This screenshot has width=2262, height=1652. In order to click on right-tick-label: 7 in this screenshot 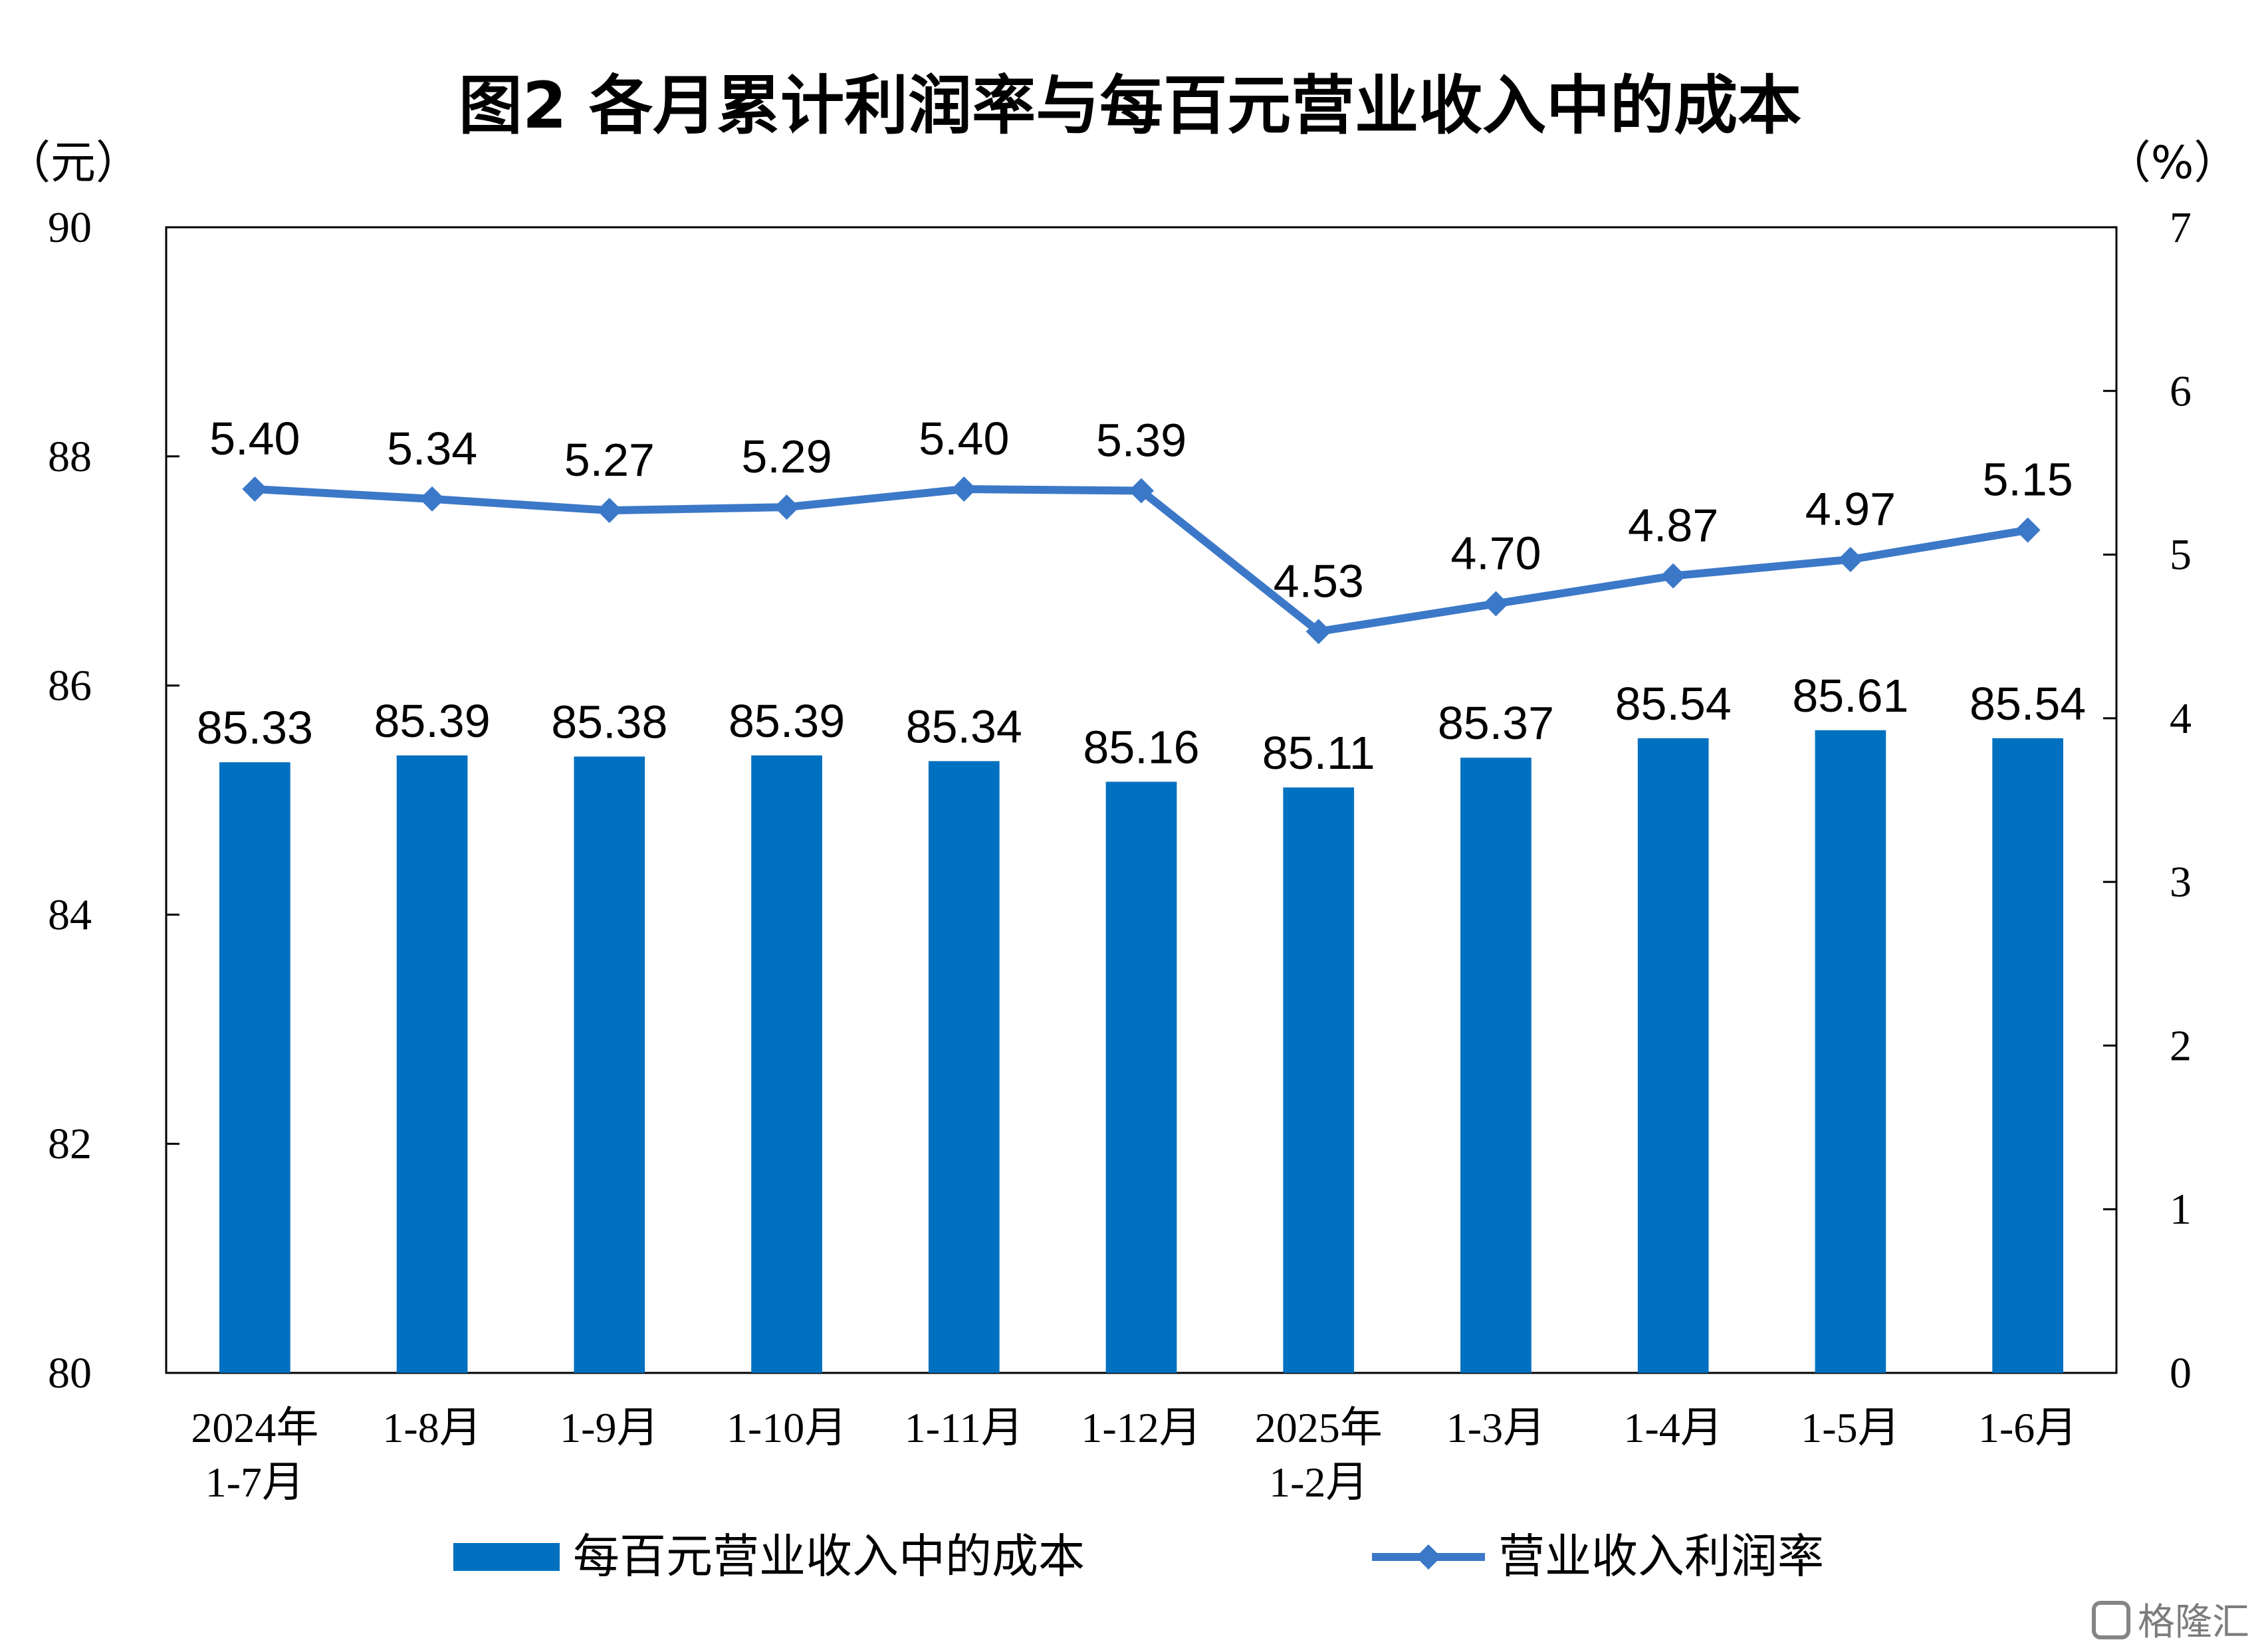, I will do `click(2181, 228)`.